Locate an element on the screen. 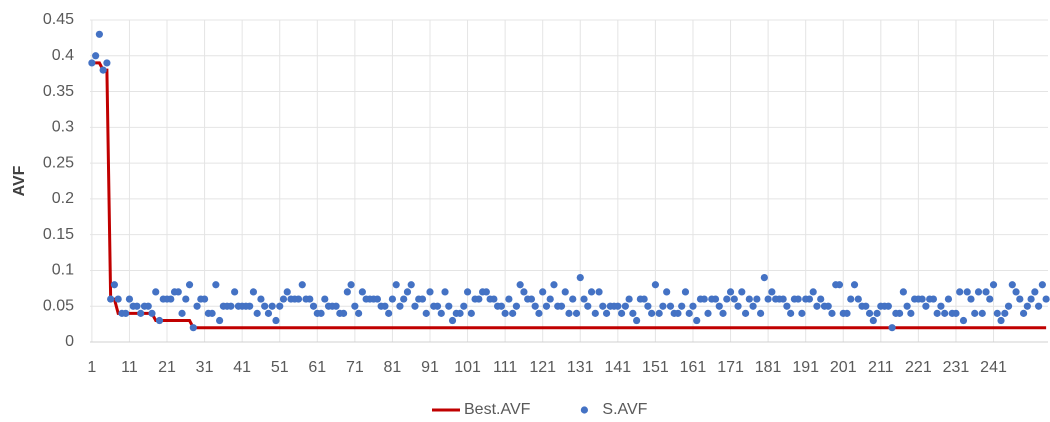 This screenshot has width=1050, height=422. x-tick-label: 131 is located at coordinates (580, 367).